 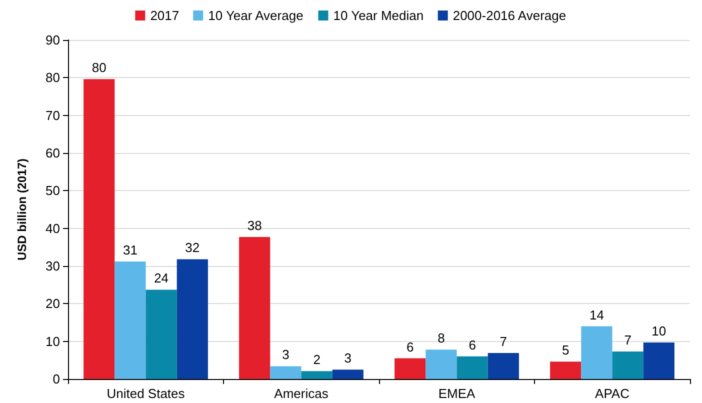 I want to click on data-label: 38, so click(x=254, y=225).